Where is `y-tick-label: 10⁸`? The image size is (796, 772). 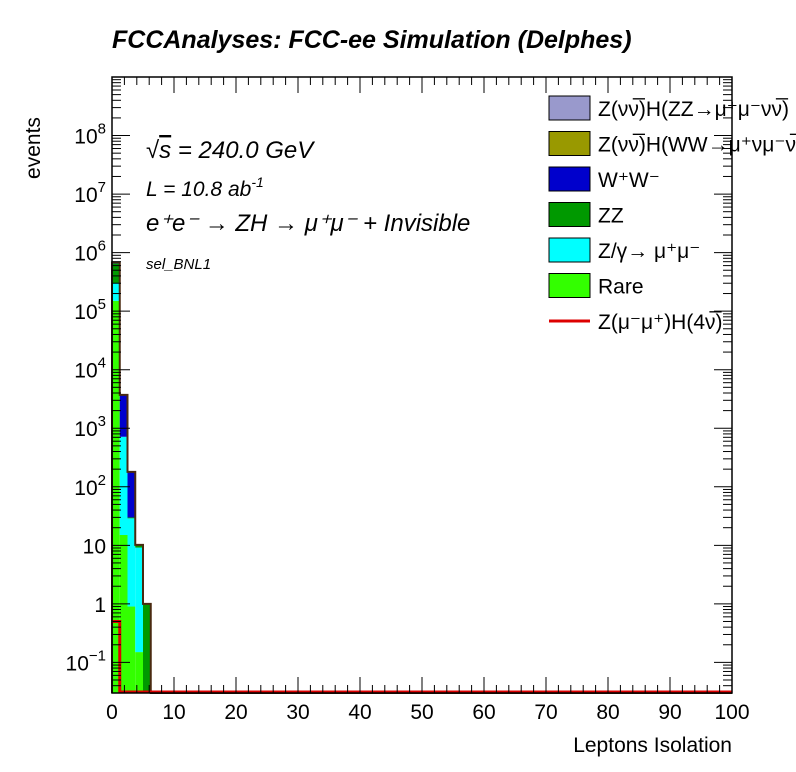 y-tick-label: 10⁸ is located at coordinates (90, 135).